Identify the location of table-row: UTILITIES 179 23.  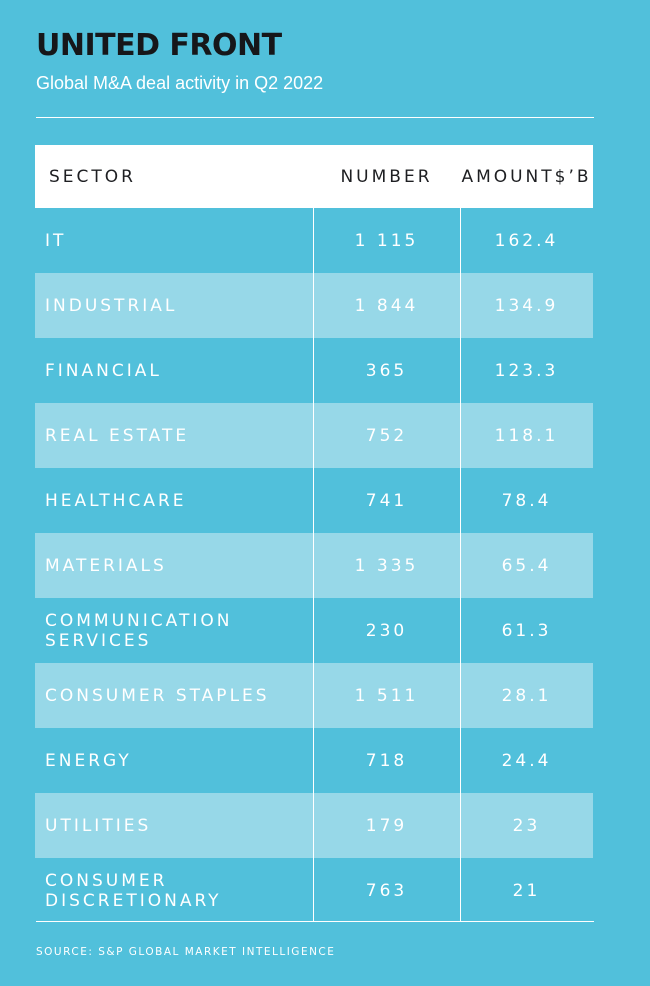
(314, 825).